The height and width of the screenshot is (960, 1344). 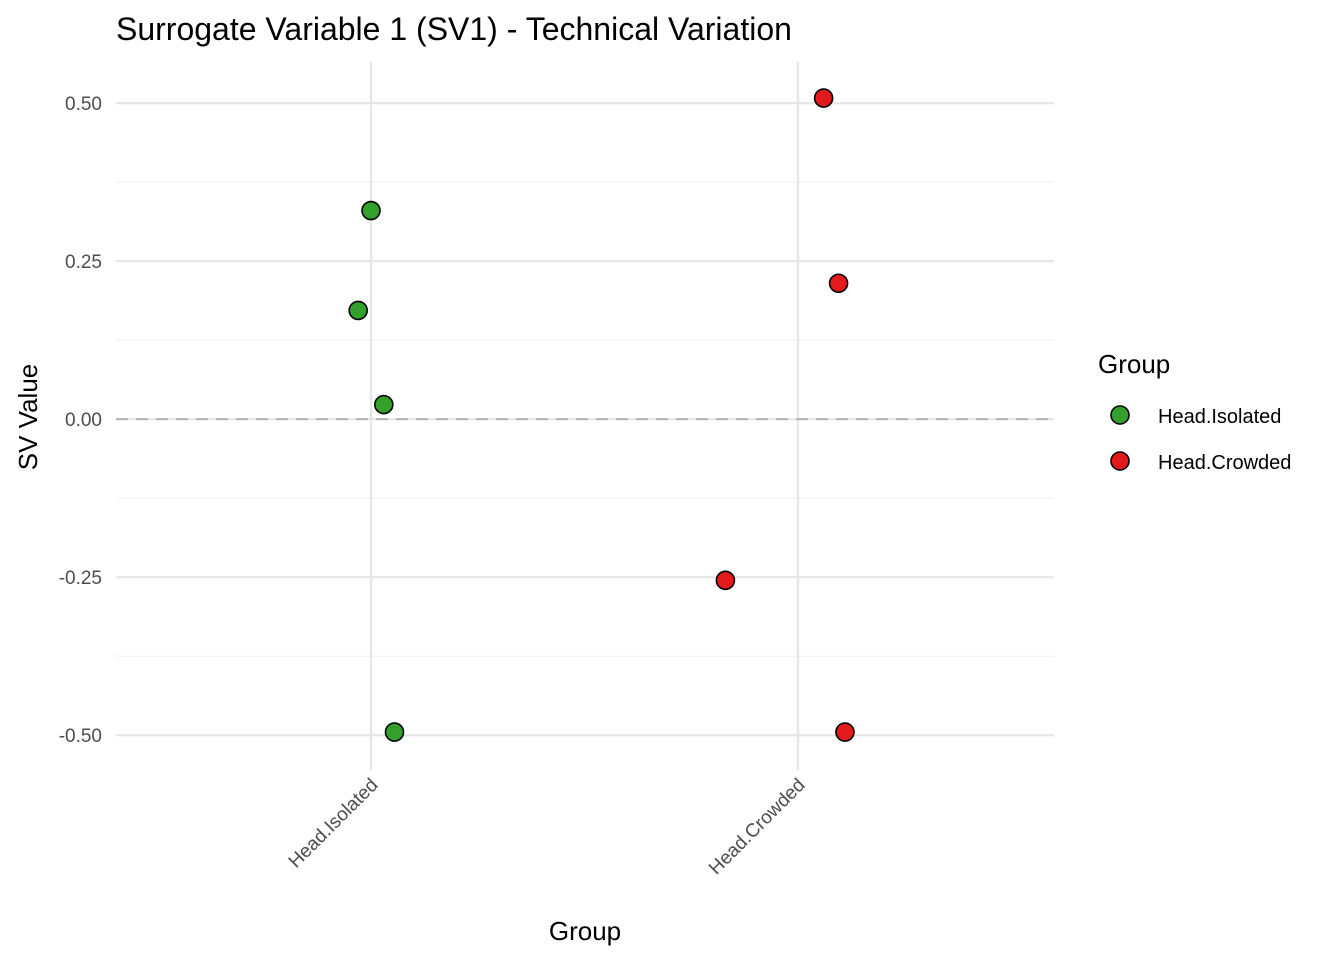 I want to click on y-tick-label: 0.00, so click(x=83, y=420).